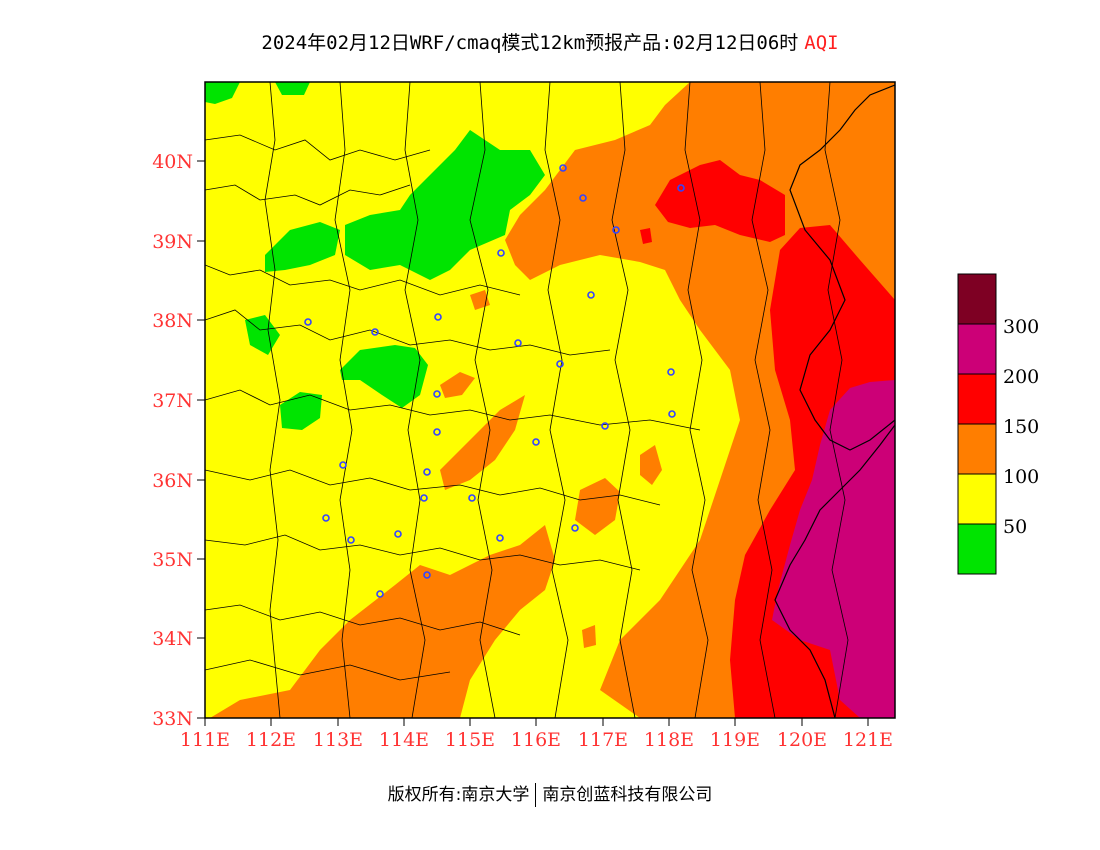  What do you see at coordinates (536, 795) in the screenshot?
I see `footer-separator` at bounding box center [536, 795].